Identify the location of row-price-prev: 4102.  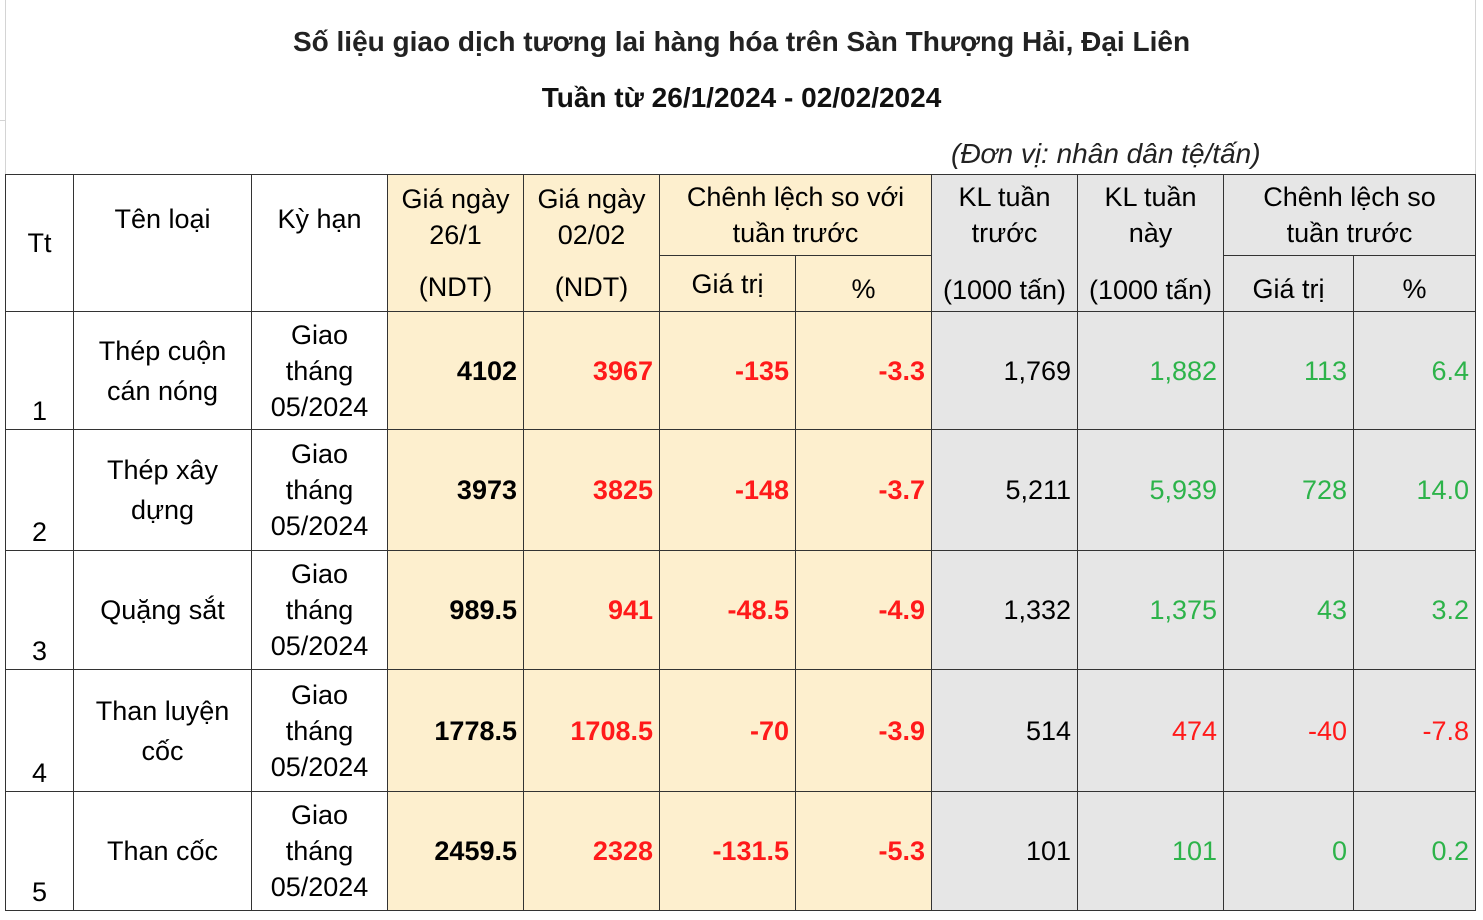
(455, 370).